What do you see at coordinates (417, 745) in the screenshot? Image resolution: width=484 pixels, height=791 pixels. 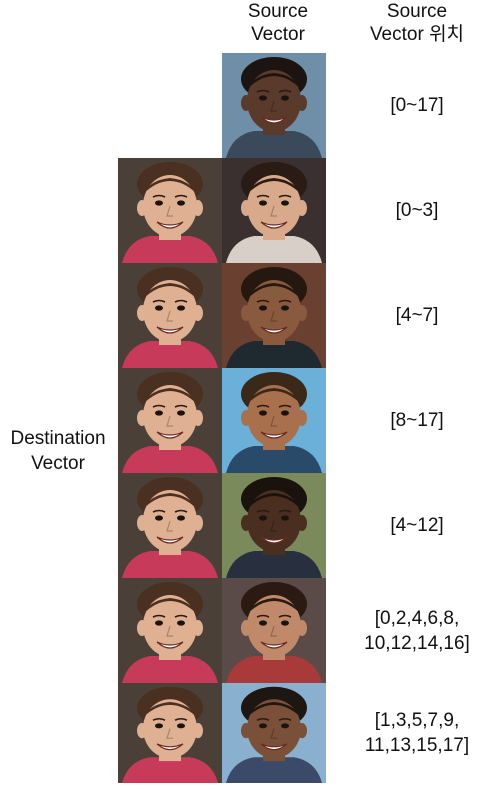 I see `source-vector-position-line: 11,13,15,17]` at bounding box center [417, 745].